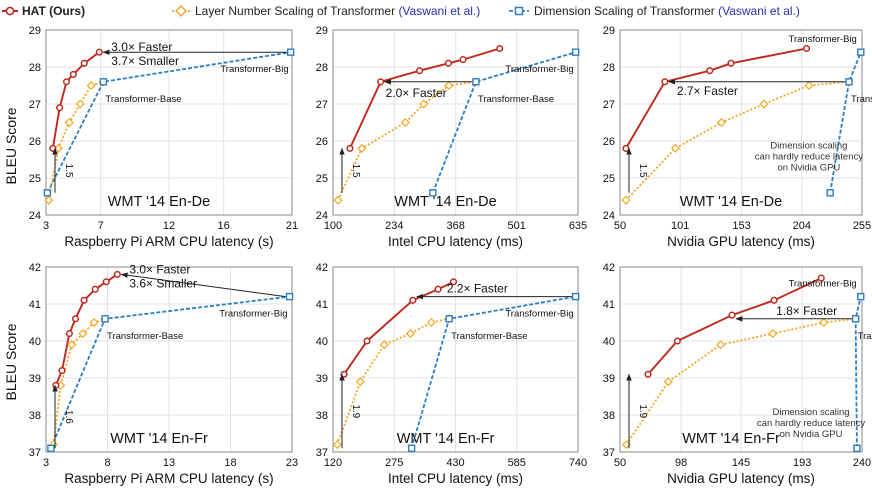 This screenshot has height=491, width=872. Describe the element at coordinates (159, 269) in the screenshot. I see `speedup-label: 3.0× Faster` at that location.